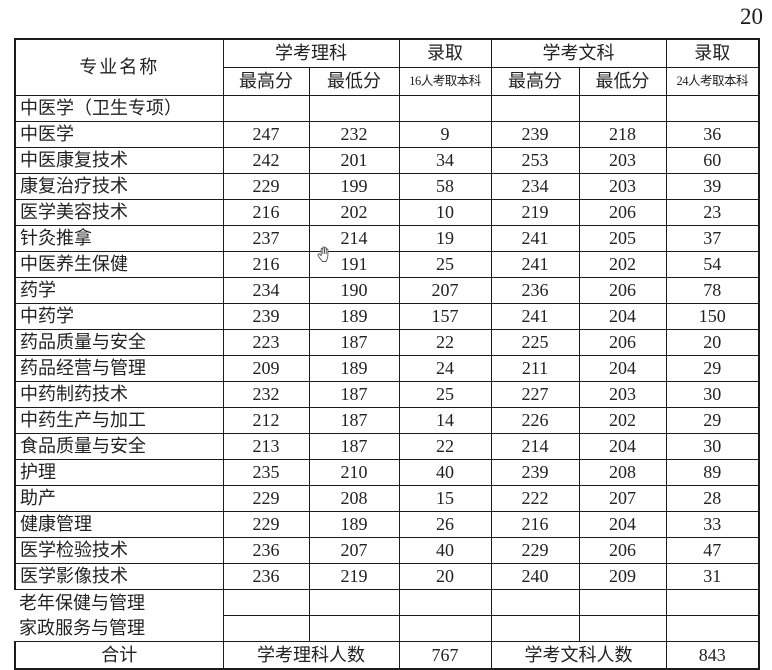 This screenshot has width=772, height=670. I want to click on table-row, so click(387, 628).